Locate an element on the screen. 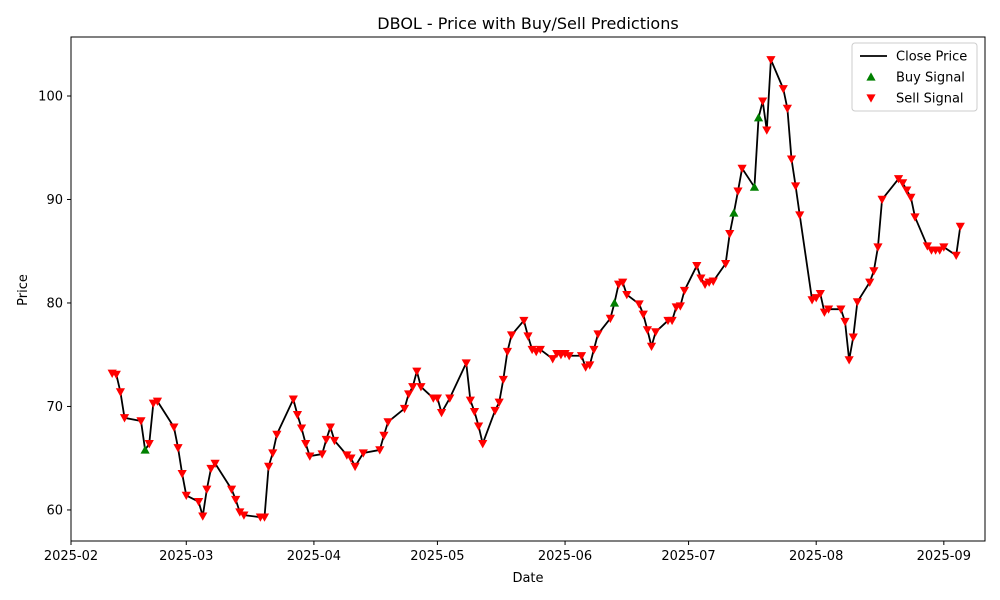 This screenshot has height=600, width=1000. legend-entry-label: Sell Signal is located at coordinates (930, 99).